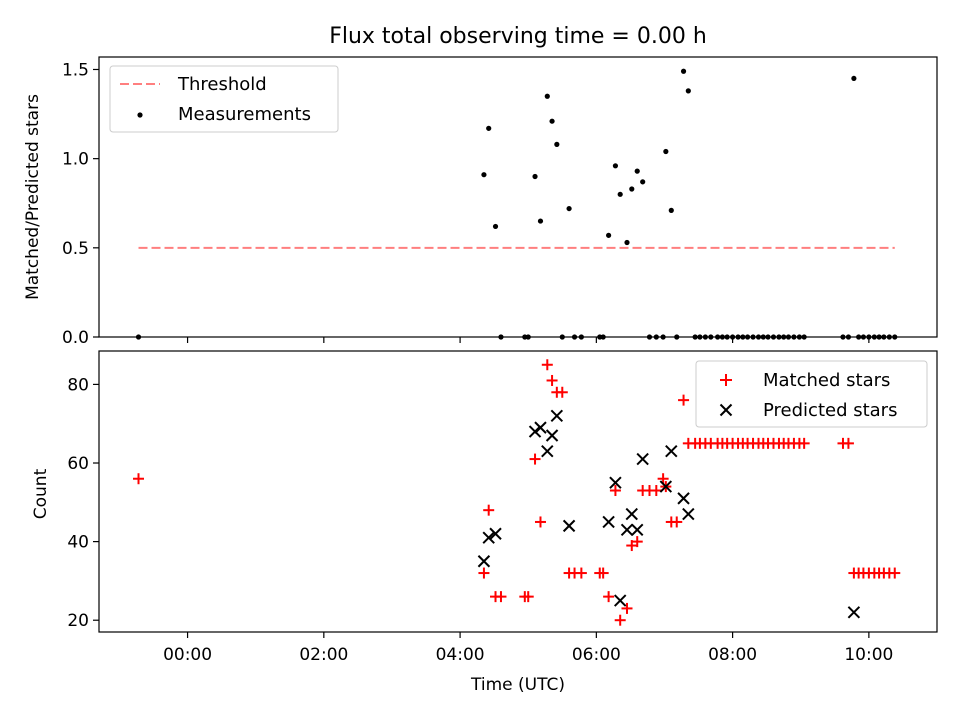 This screenshot has height=720, width=960. What do you see at coordinates (75, 160) in the screenshot?
I see `top-y-tick-label: 1.0` at bounding box center [75, 160].